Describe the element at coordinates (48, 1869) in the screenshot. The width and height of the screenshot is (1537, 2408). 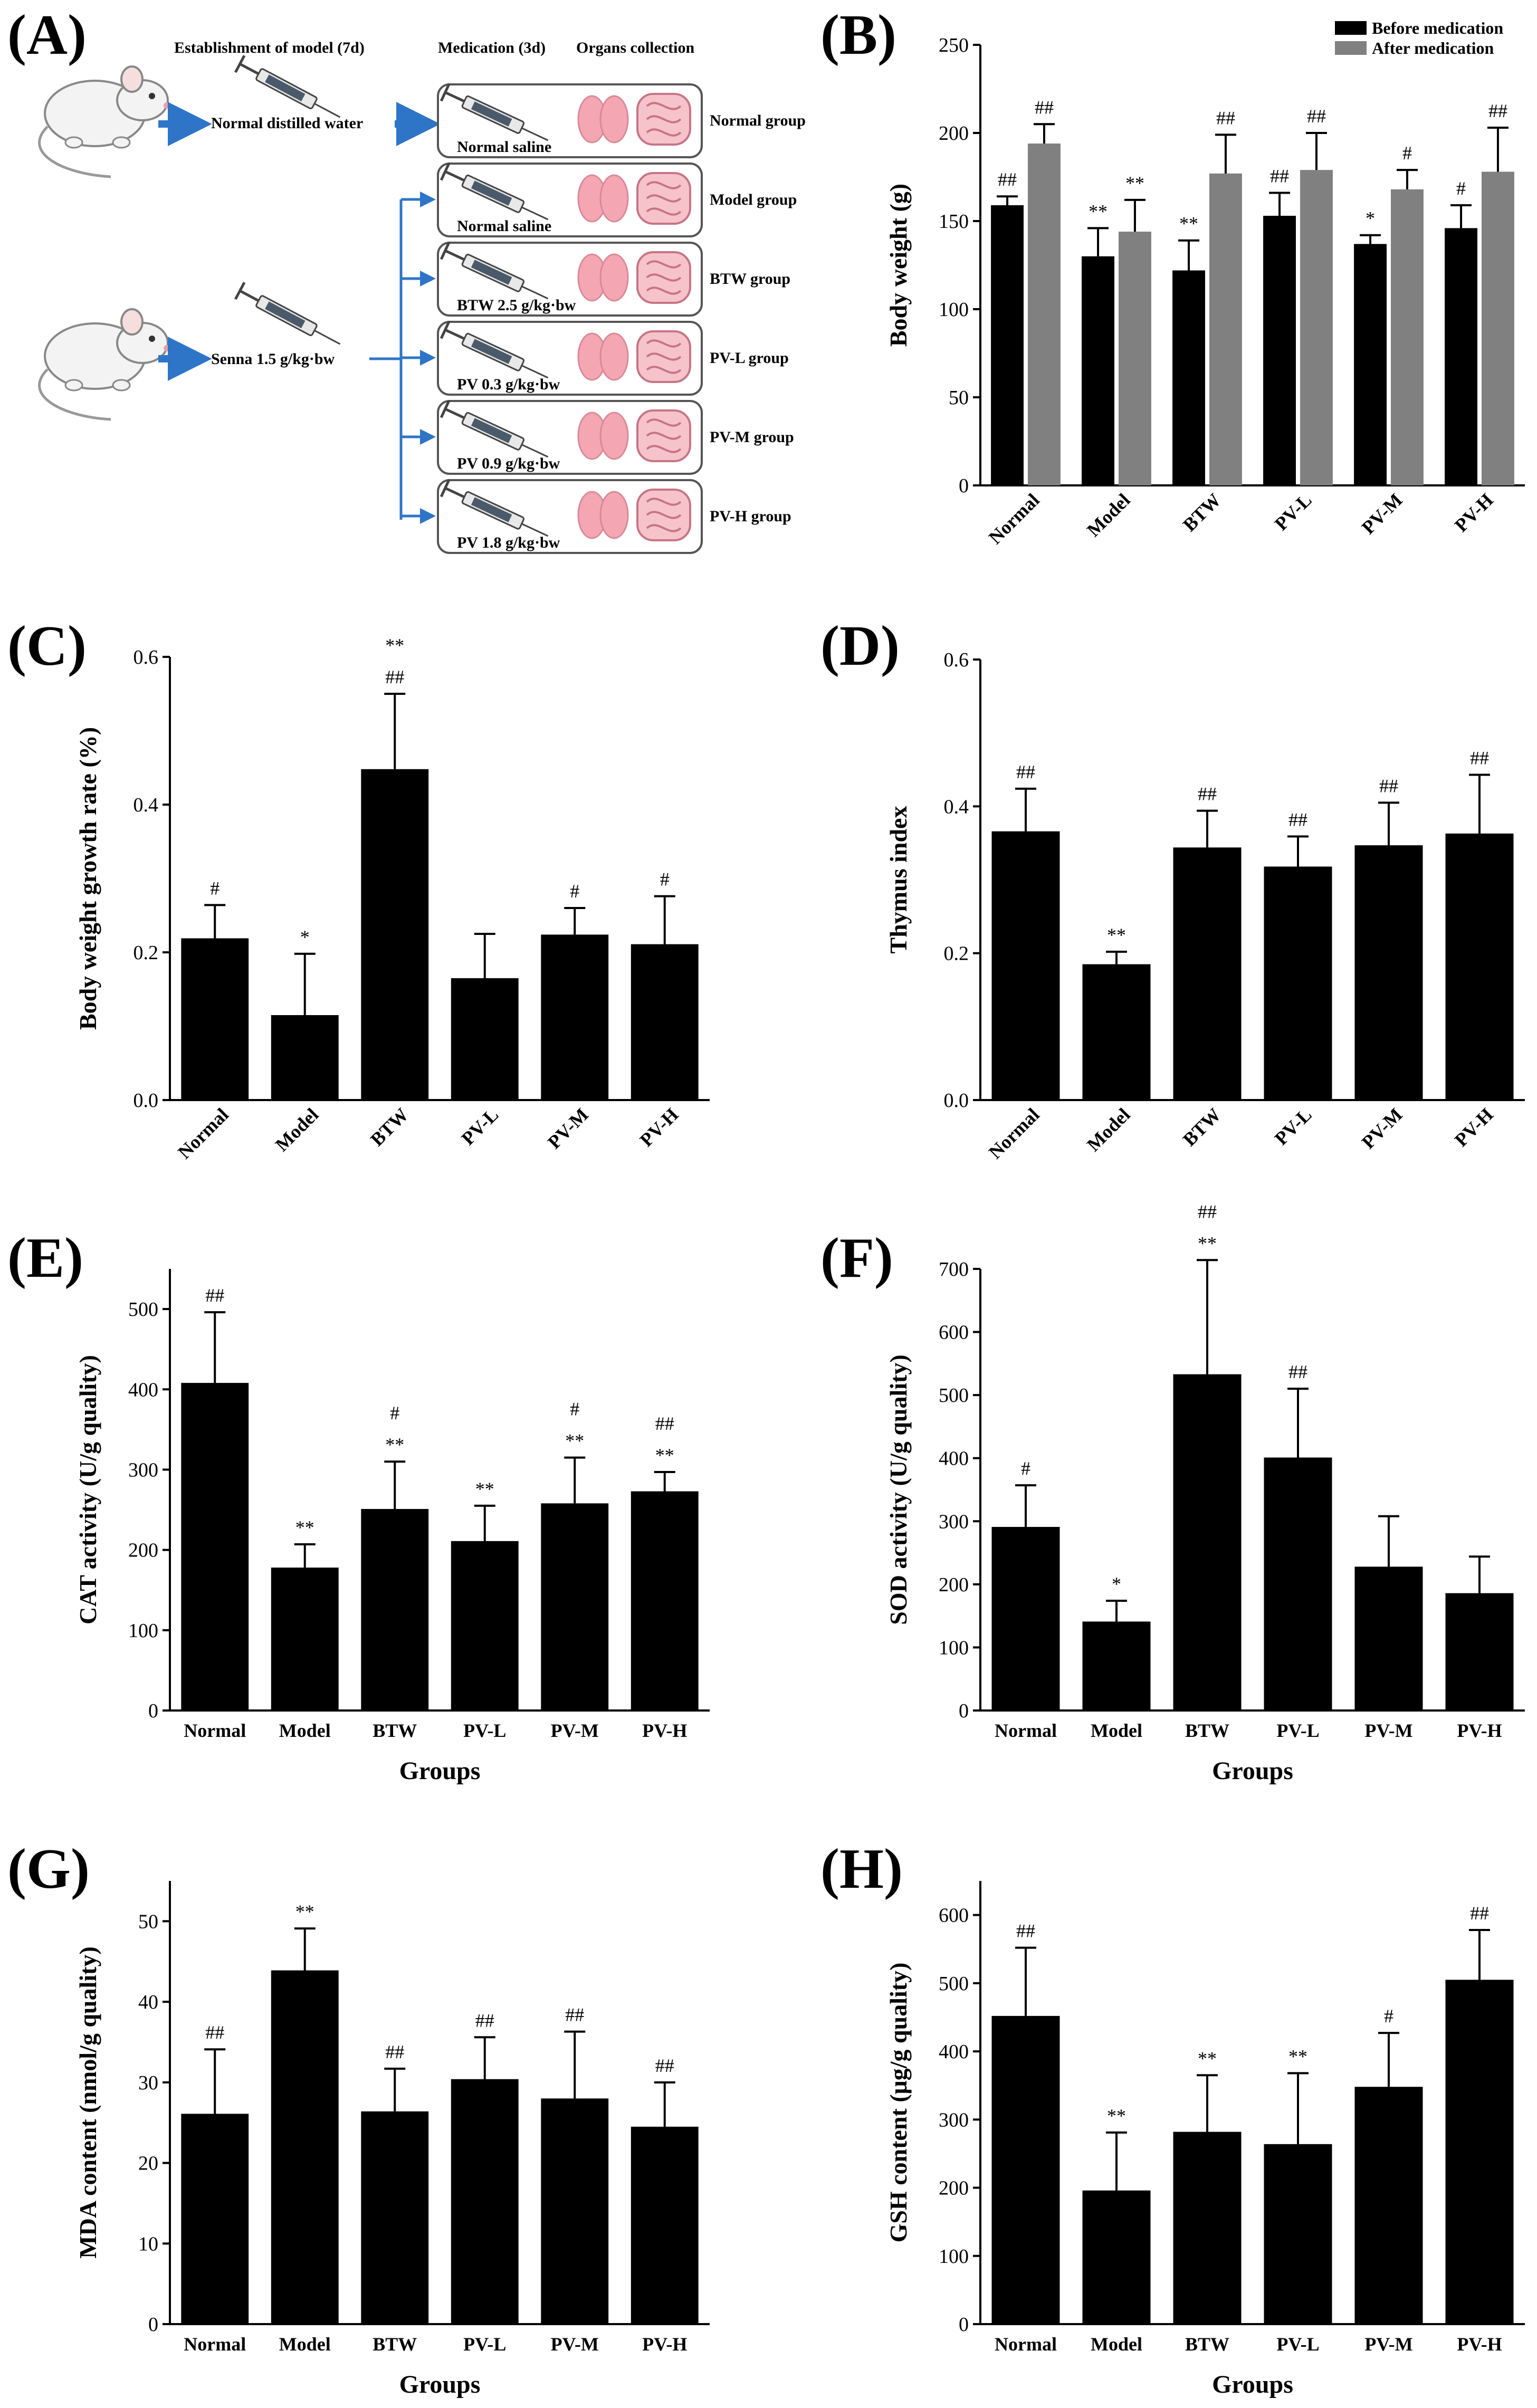
I see `panel-label-g: (G)` at that location.